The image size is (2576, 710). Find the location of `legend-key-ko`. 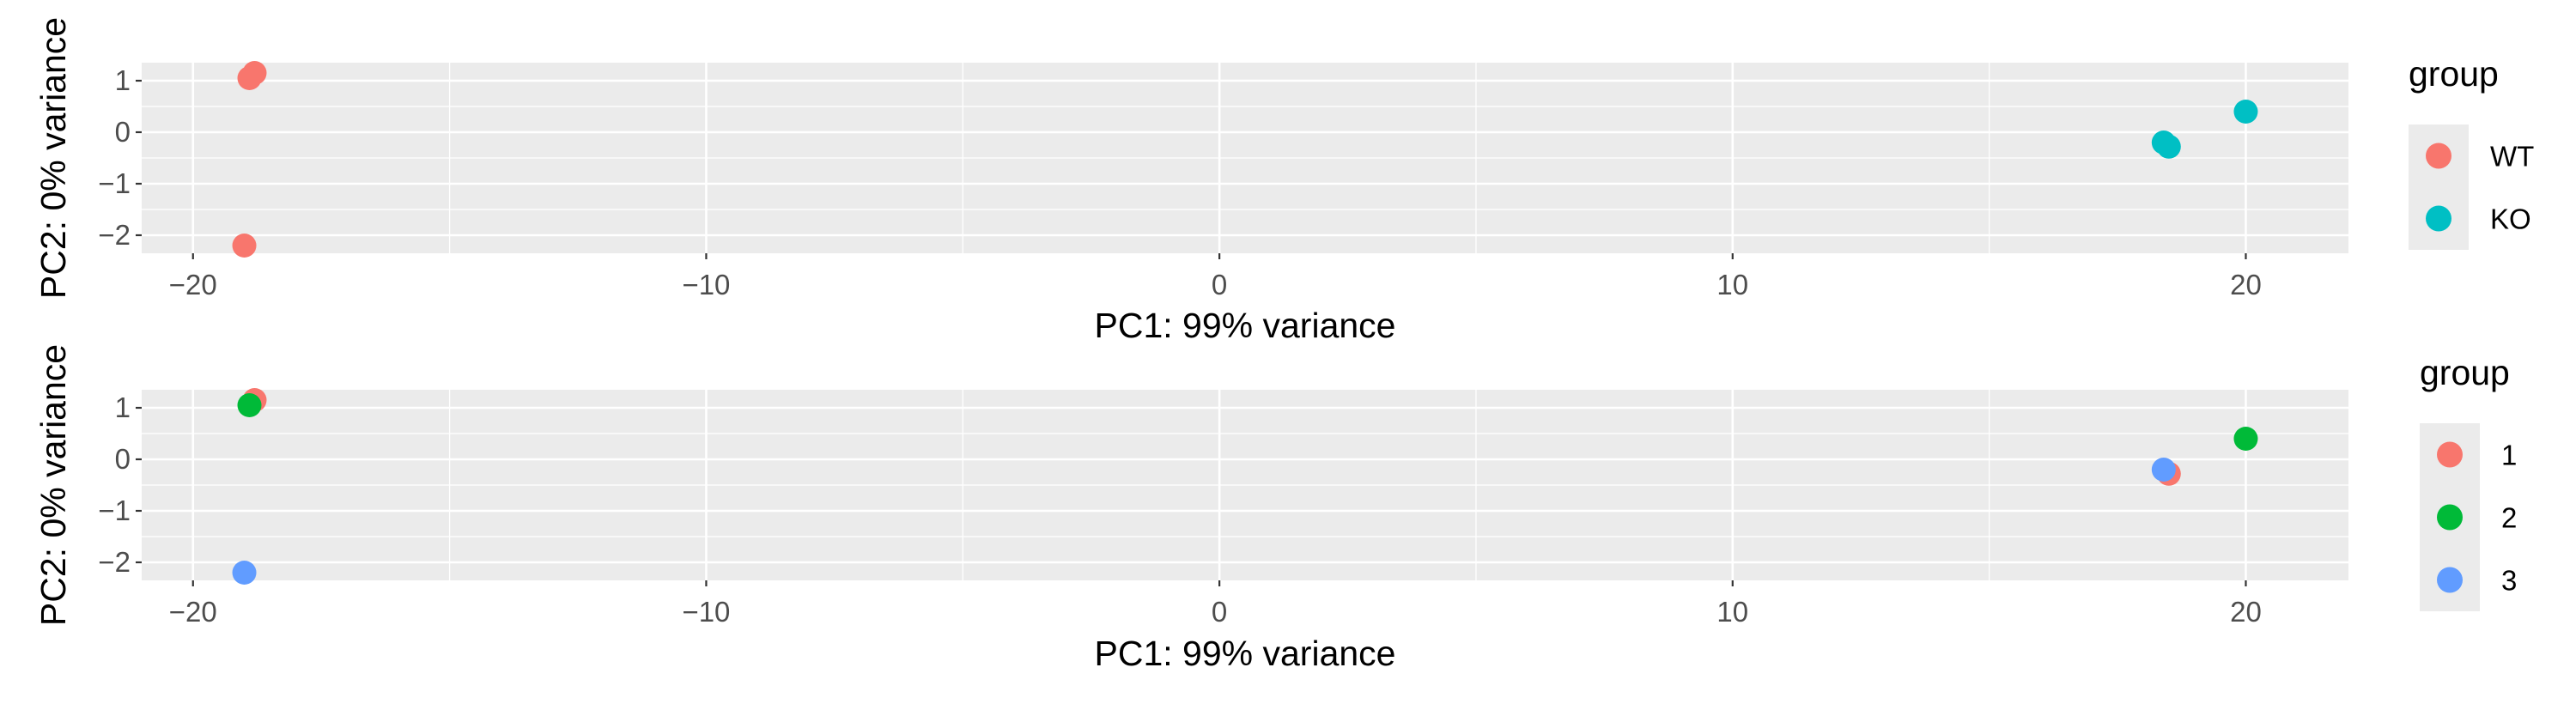

legend-key-ko is located at coordinates (2438, 218).